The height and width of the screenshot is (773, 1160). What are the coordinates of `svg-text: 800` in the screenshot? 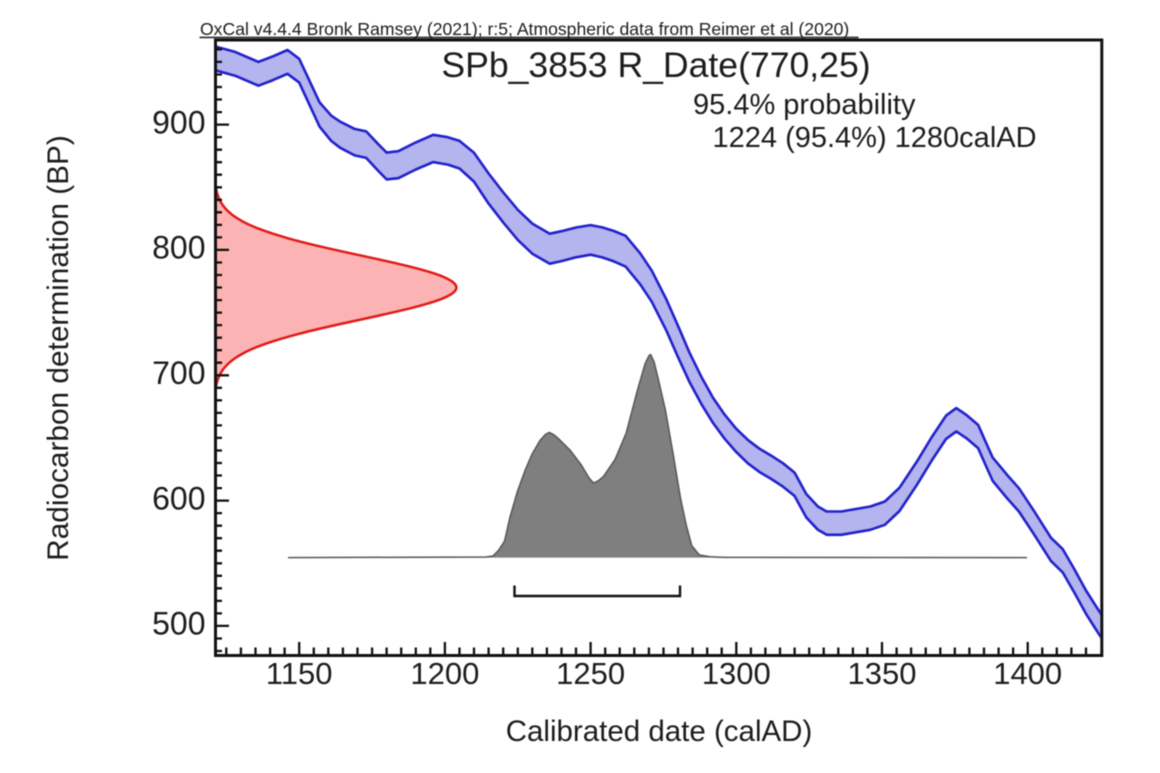 It's located at (178, 248).